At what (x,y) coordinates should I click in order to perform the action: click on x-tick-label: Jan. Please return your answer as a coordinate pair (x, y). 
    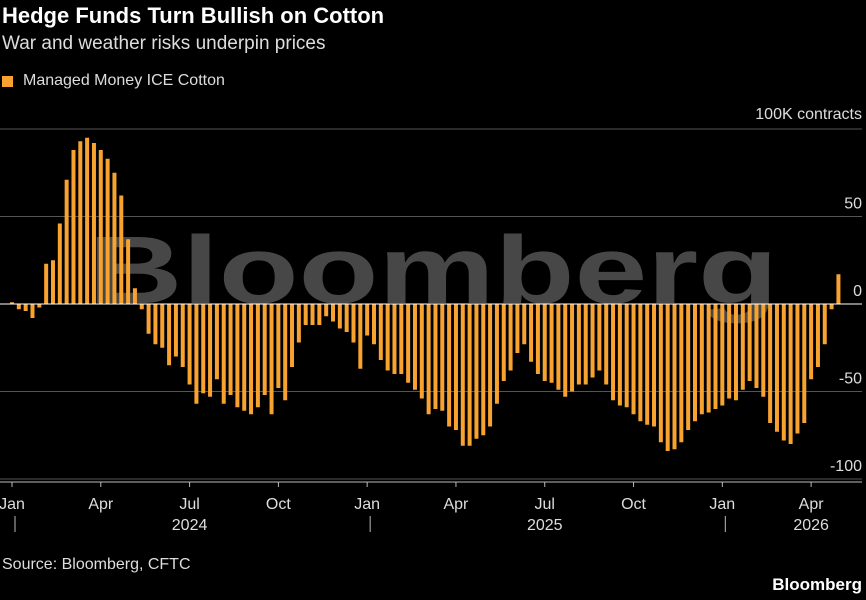
    Looking at the image, I should click on (367, 504).